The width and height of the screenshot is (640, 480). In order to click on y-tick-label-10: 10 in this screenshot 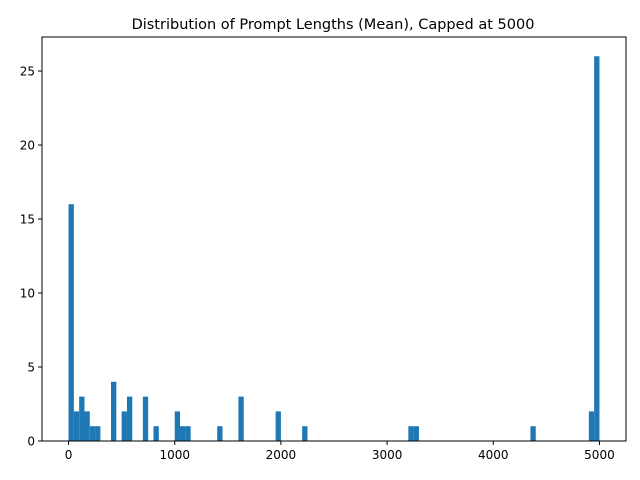, I will do `click(27, 294)`.